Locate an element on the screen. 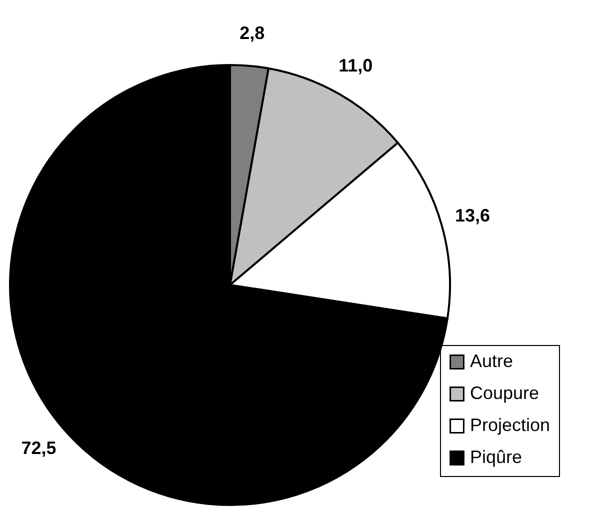  data-label: 72,5 is located at coordinates (38, 448).